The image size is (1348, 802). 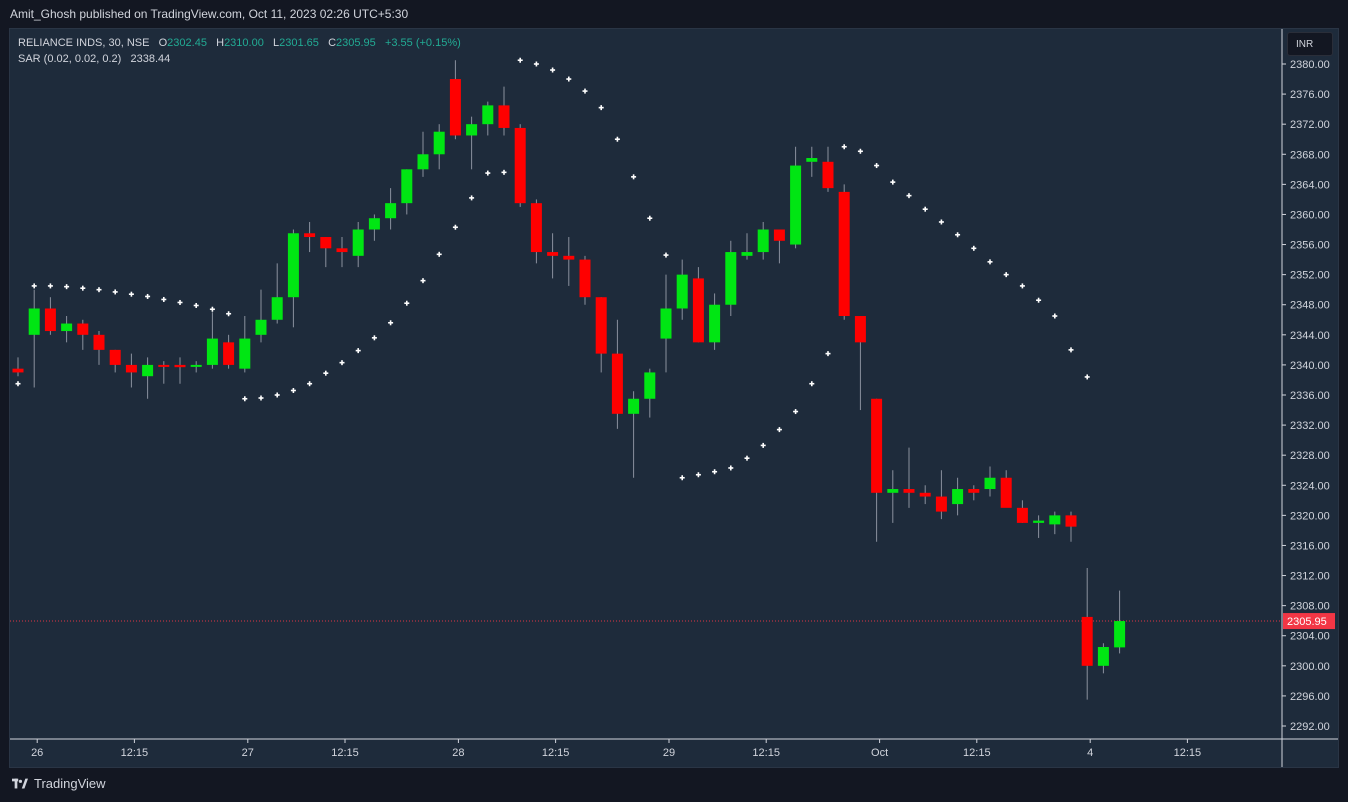 What do you see at coordinates (1310, 456) in the screenshot?
I see `price-tick-label: 2328.00` at bounding box center [1310, 456].